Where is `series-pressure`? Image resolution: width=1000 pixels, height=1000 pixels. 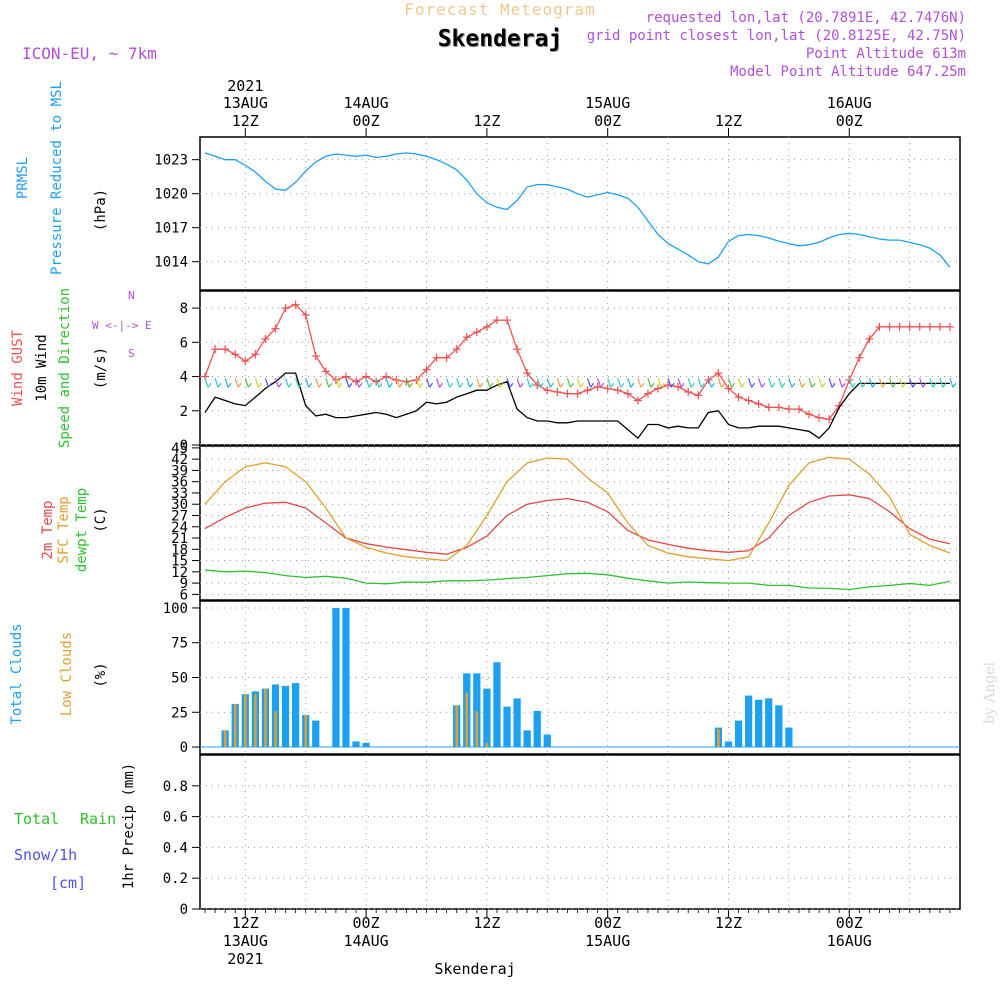
series-pressure is located at coordinates (577, 210).